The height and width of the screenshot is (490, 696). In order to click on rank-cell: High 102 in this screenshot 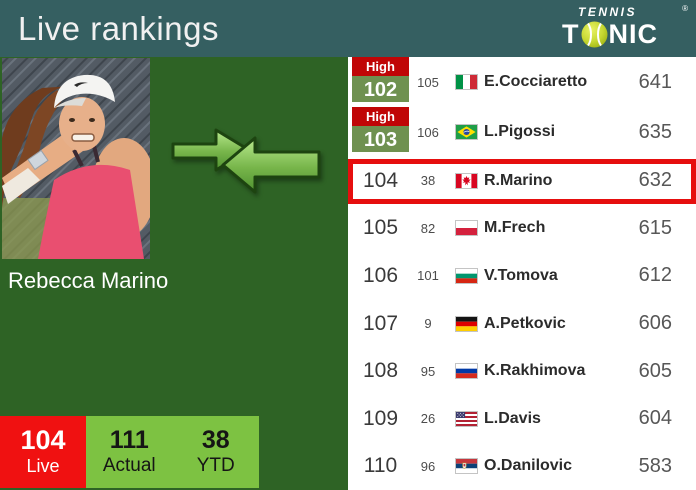, I will do `click(380, 79)`.